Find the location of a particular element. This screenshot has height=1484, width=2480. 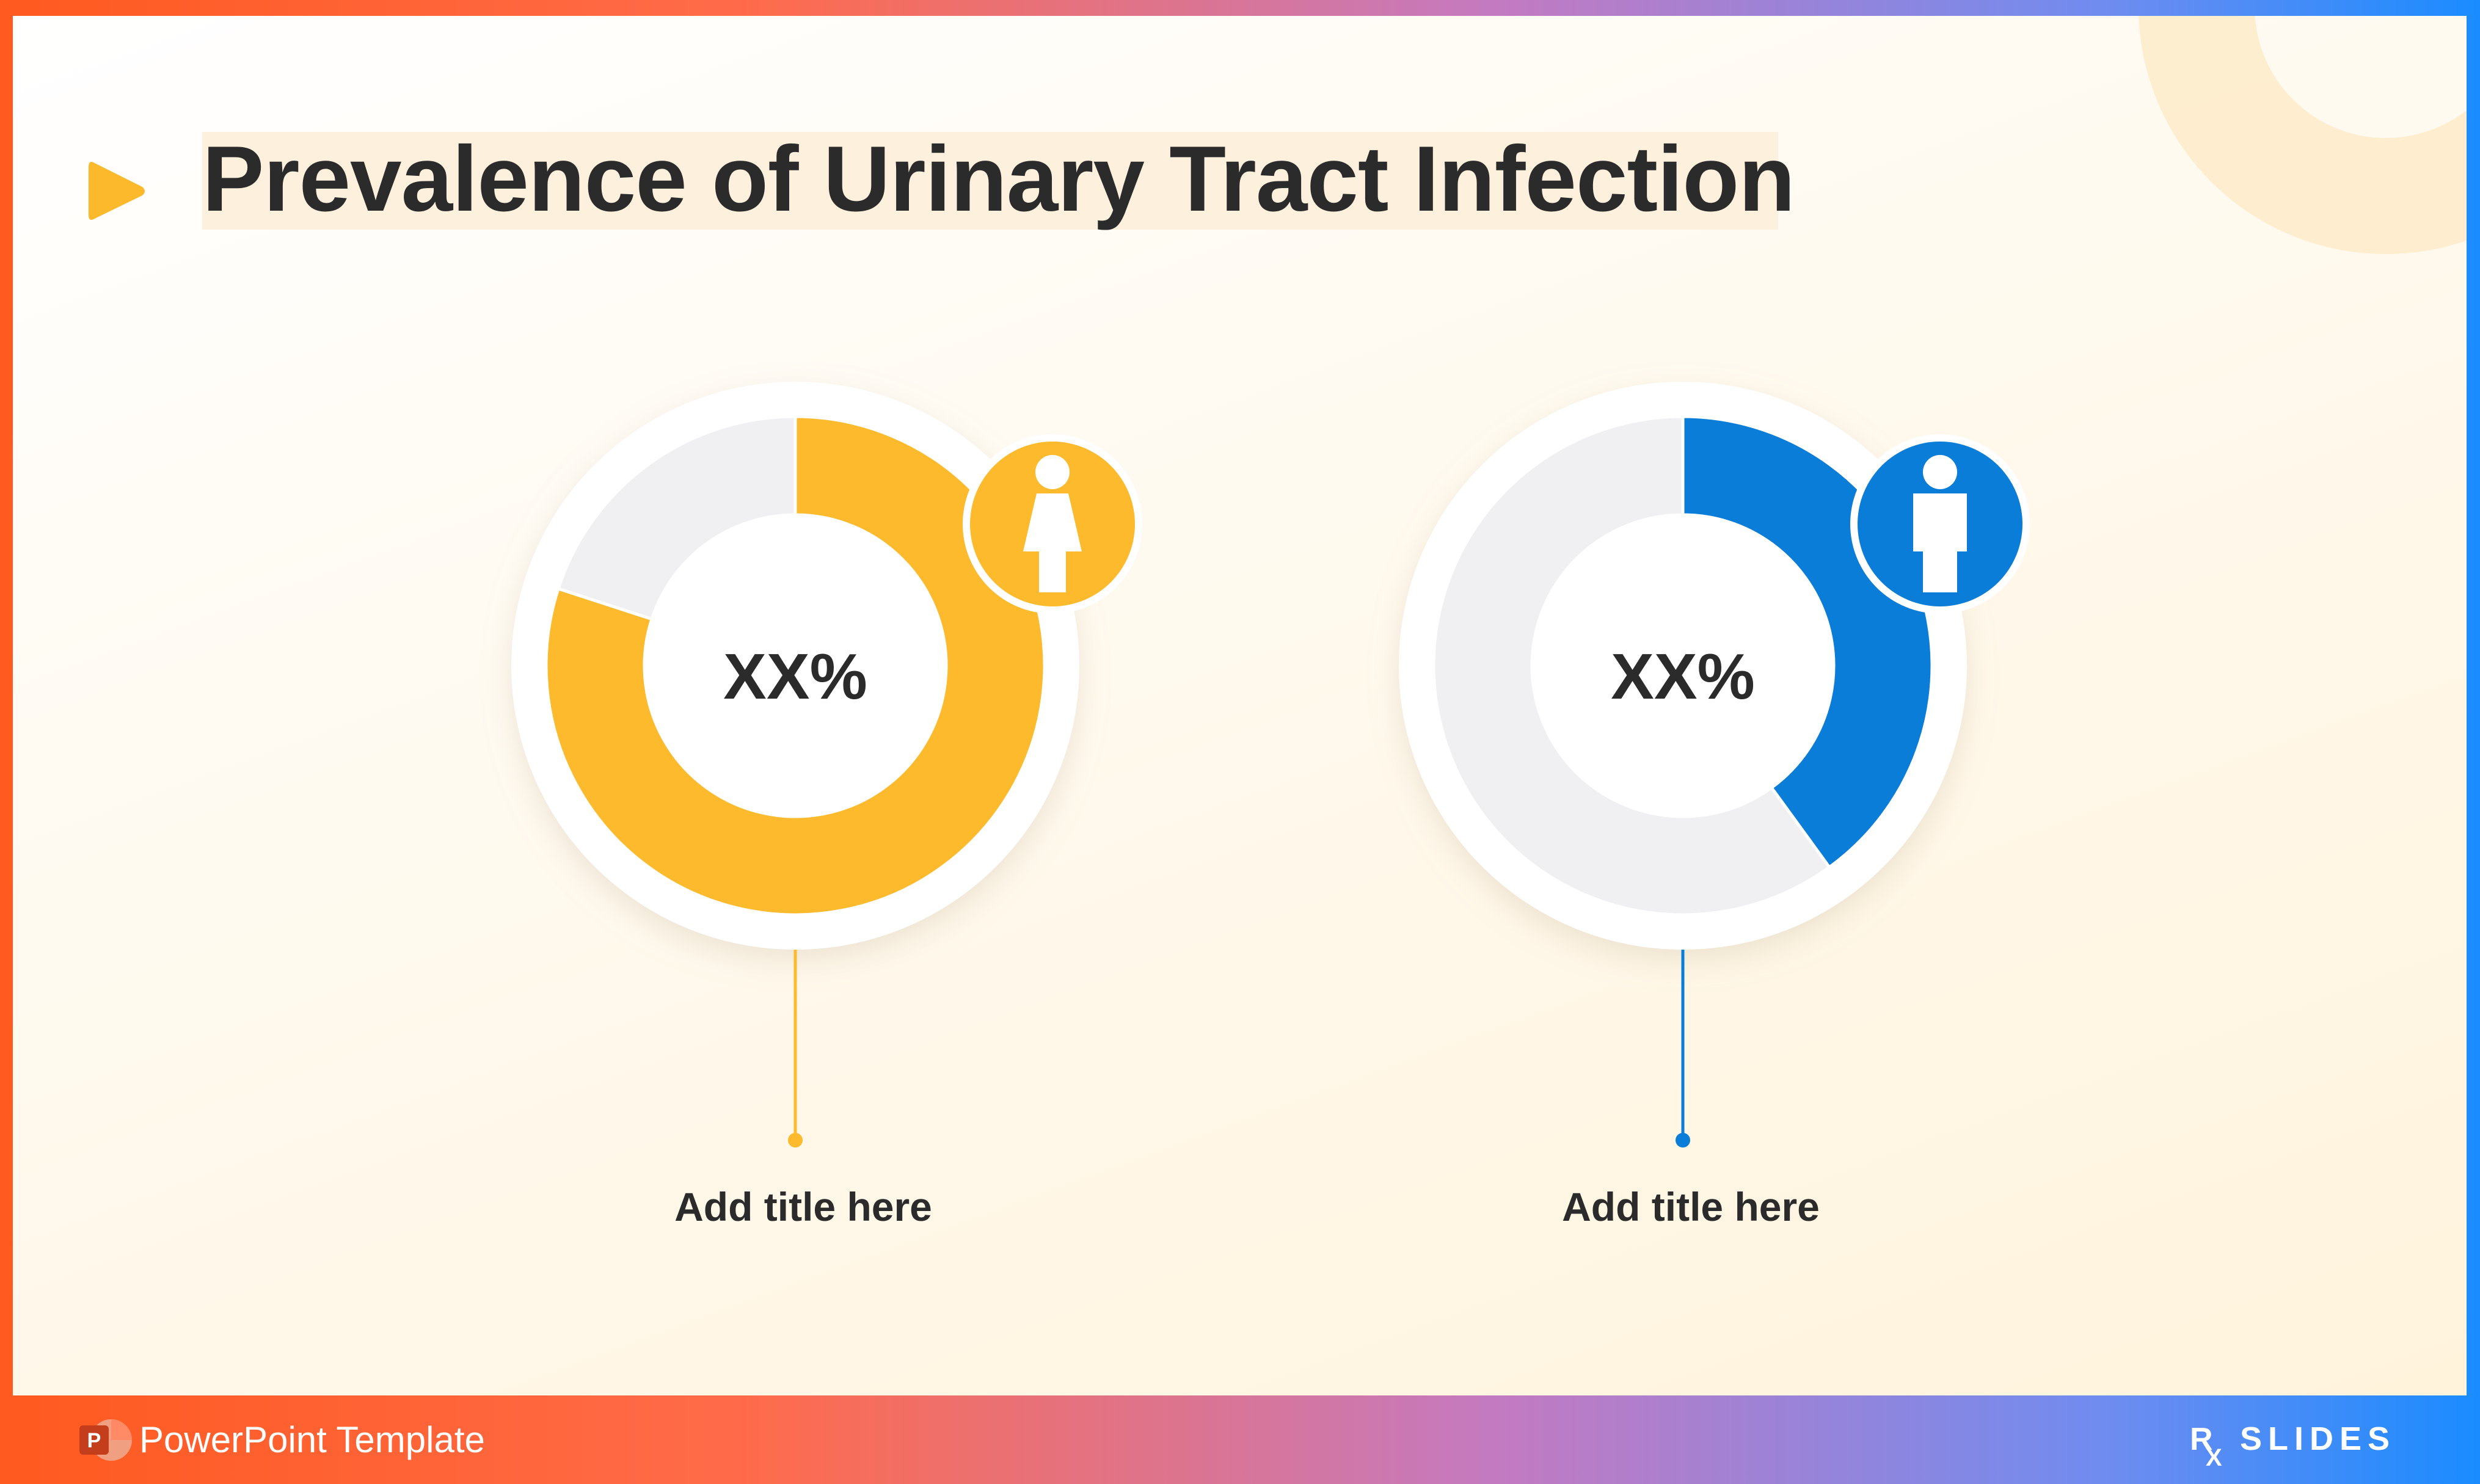

male-person-icon is located at coordinates (1940, 524).